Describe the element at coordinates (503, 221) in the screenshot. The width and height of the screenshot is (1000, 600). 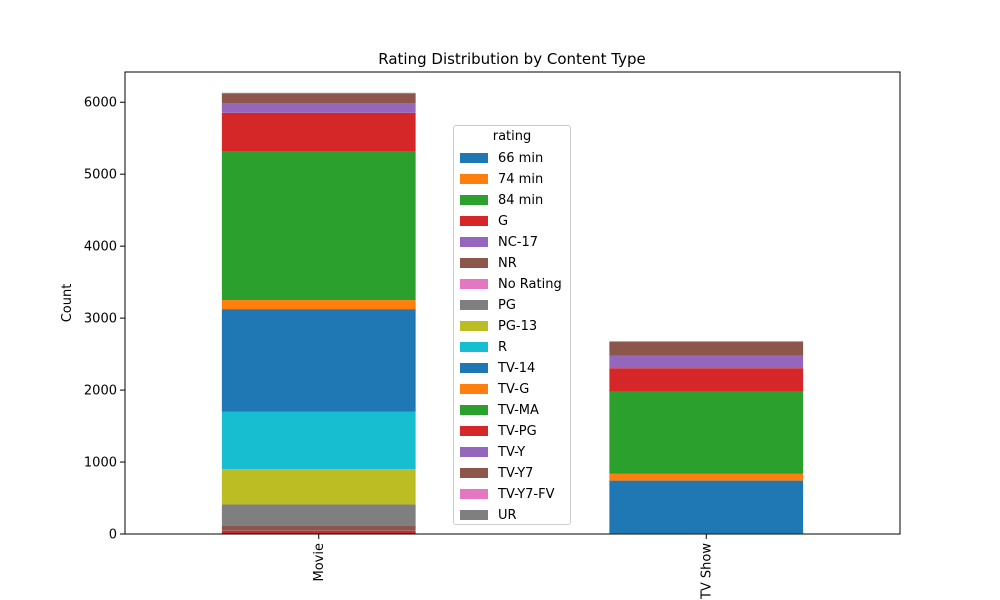
I see `legend-label: G` at that location.